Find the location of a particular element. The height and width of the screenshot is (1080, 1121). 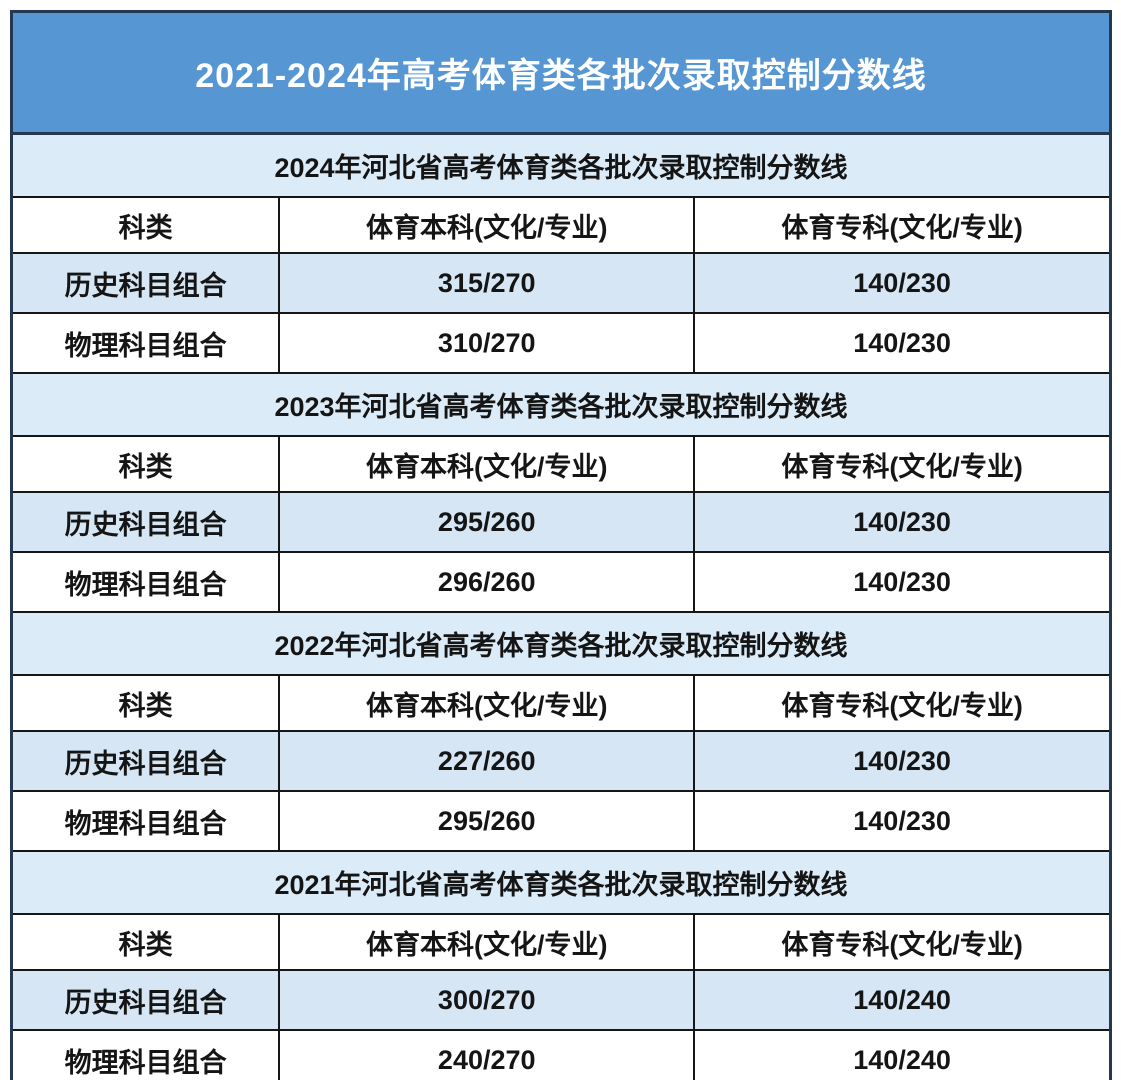

section-header-2021: 2021年河北省高考体育类各批次录取控制分数线 is located at coordinates (561, 882).